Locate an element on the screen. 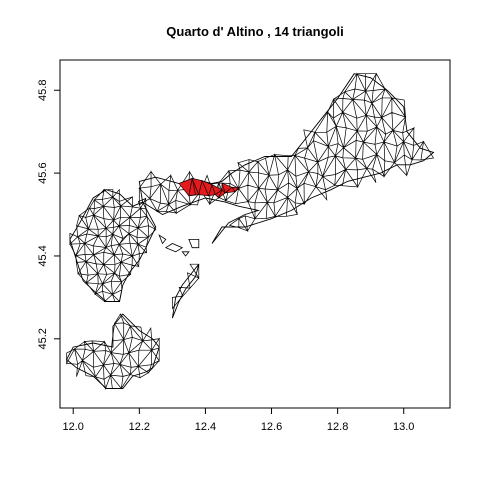  x-tick-label-4: 12.8 is located at coordinates (337, 427).